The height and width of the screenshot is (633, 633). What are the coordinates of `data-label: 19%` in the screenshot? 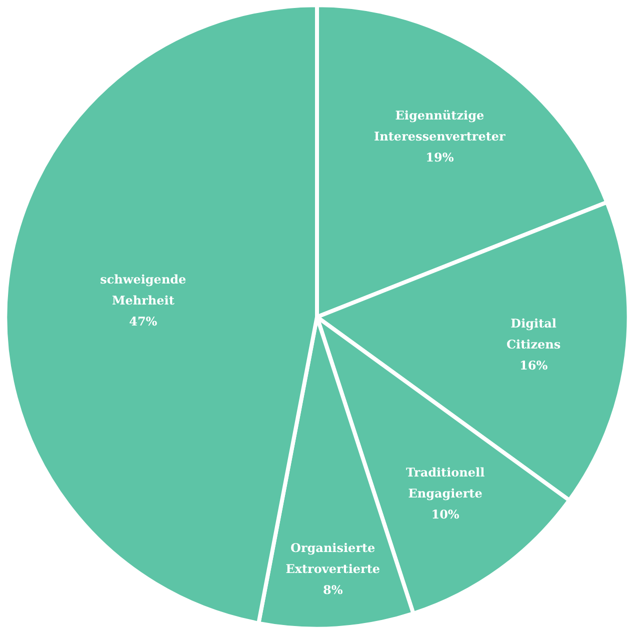 It's located at (440, 157).